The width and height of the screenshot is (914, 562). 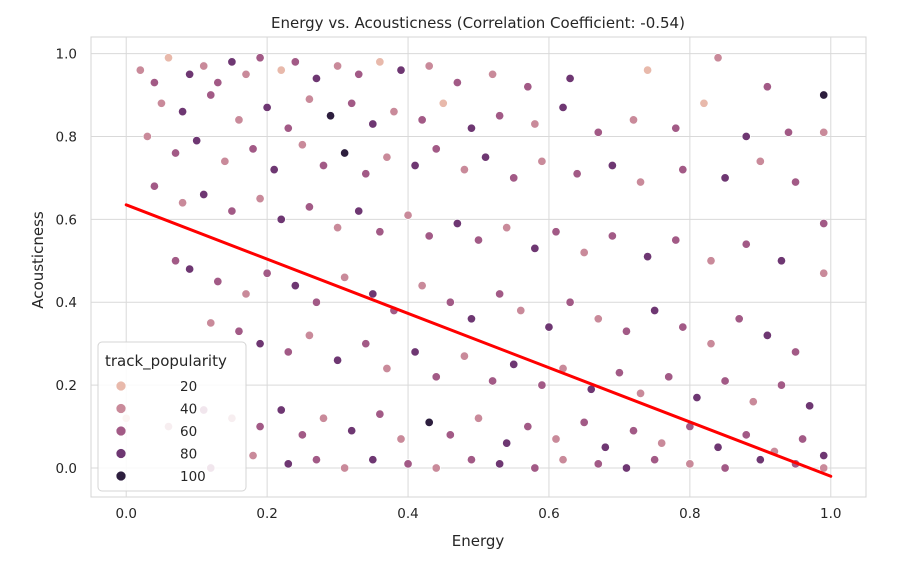 I want to click on y-tick-labels: 0.0 0.2 0.4 0.6 0.8 1.0, so click(x=66, y=262).